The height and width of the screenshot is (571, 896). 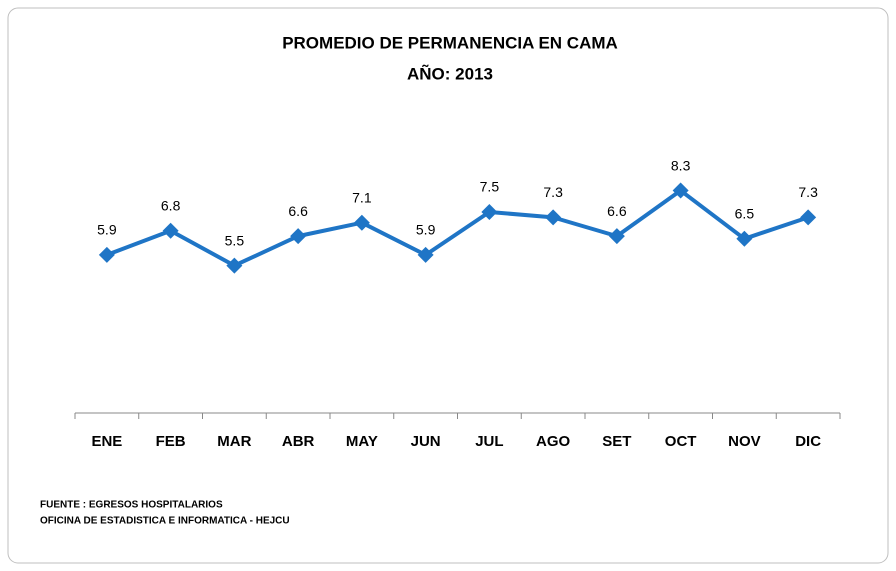 What do you see at coordinates (744, 441) in the screenshot?
I see `x-tick-label: NOV` at bounding box center [744, 441].